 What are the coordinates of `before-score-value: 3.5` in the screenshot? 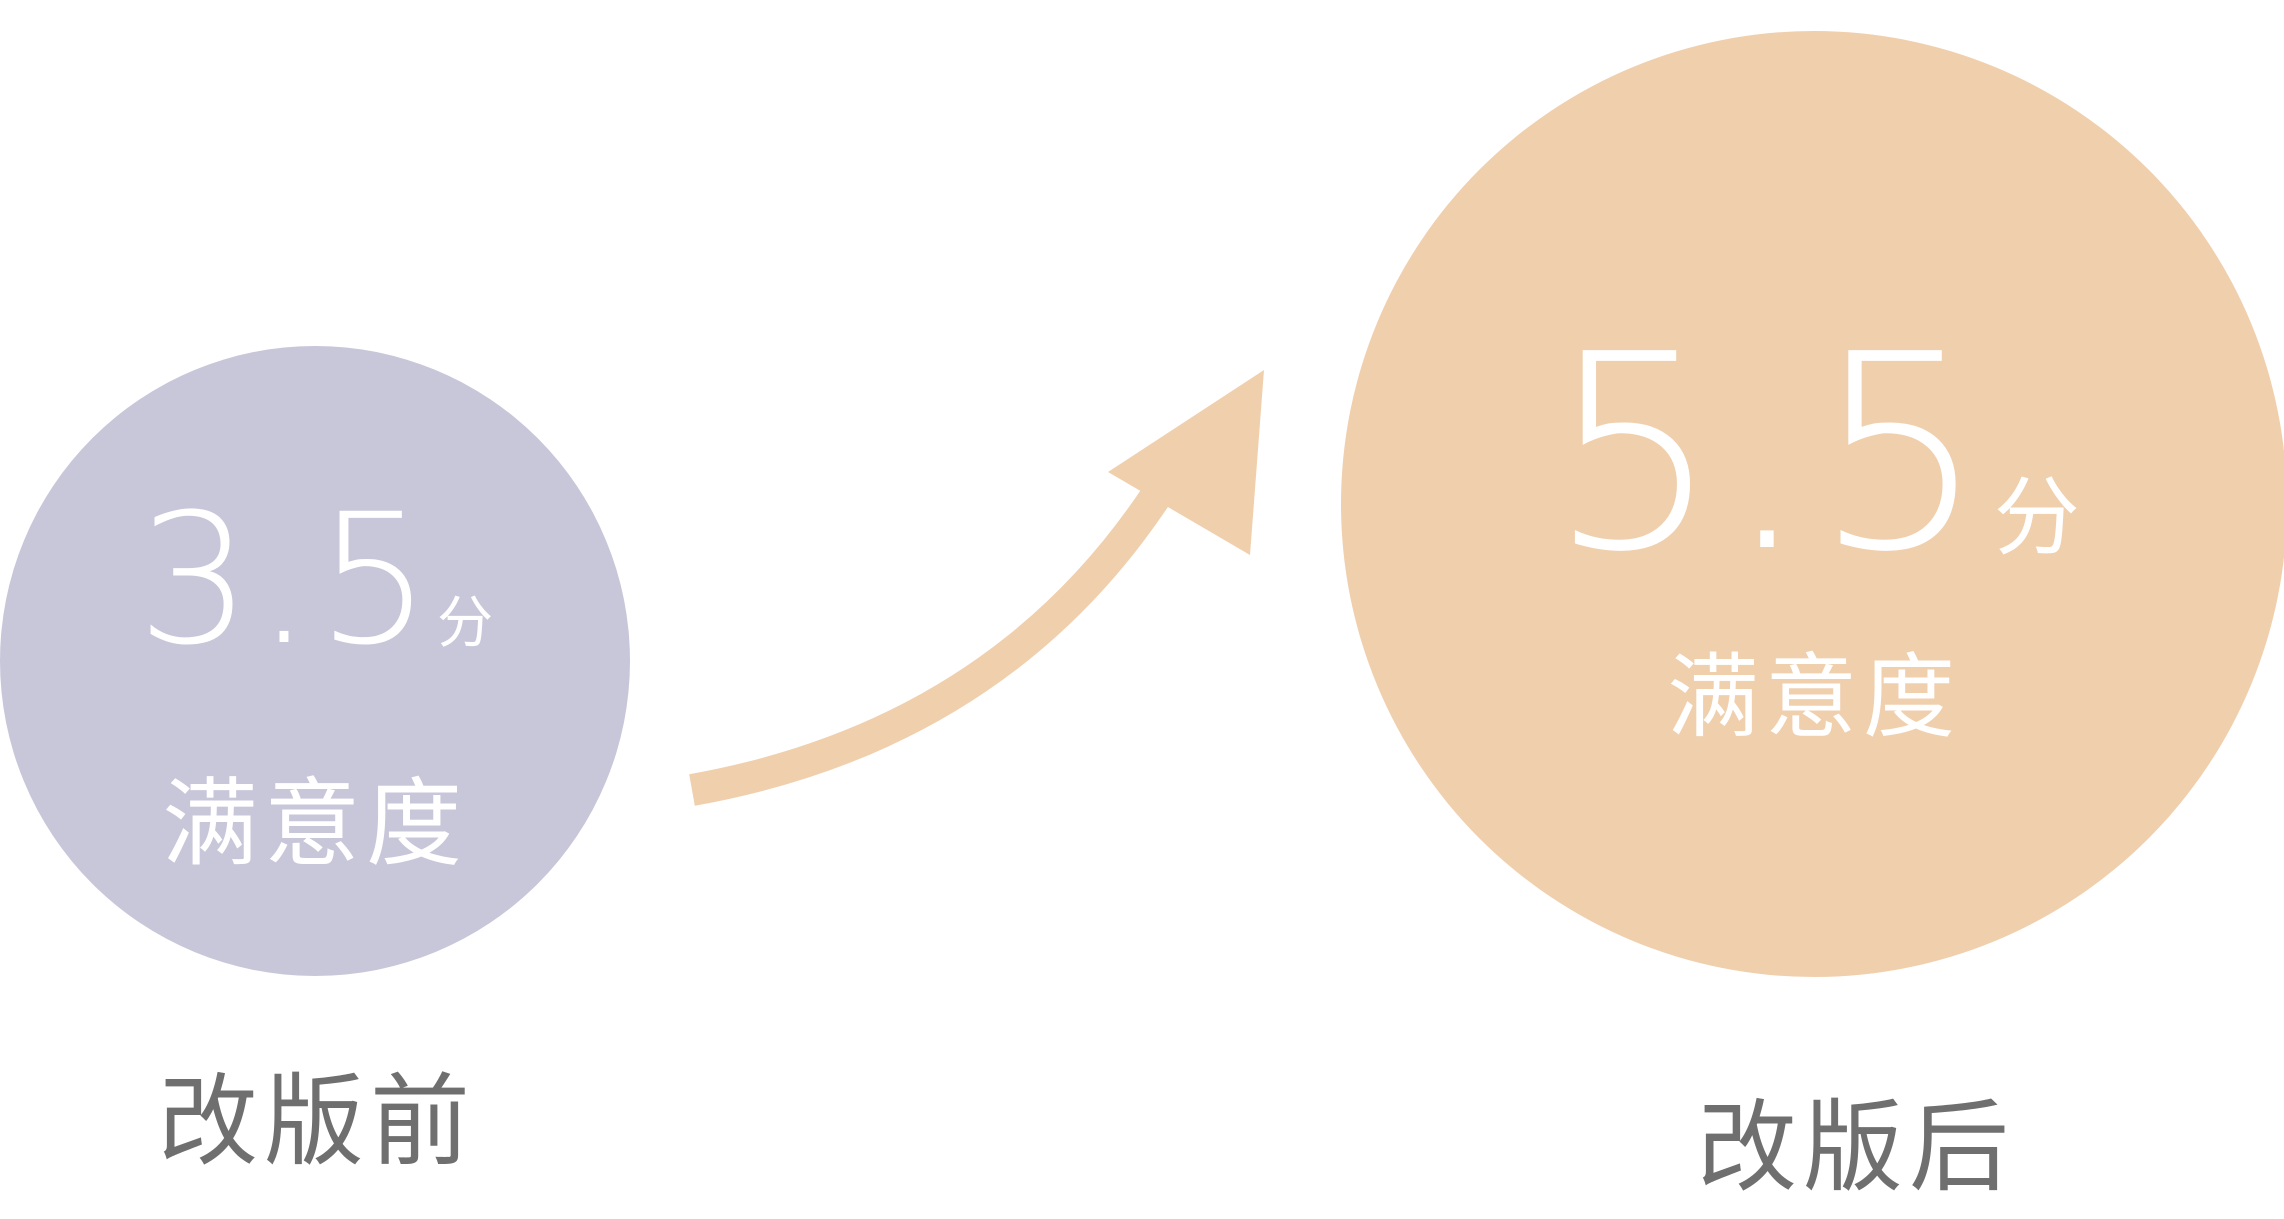 It's located at (286, 580).